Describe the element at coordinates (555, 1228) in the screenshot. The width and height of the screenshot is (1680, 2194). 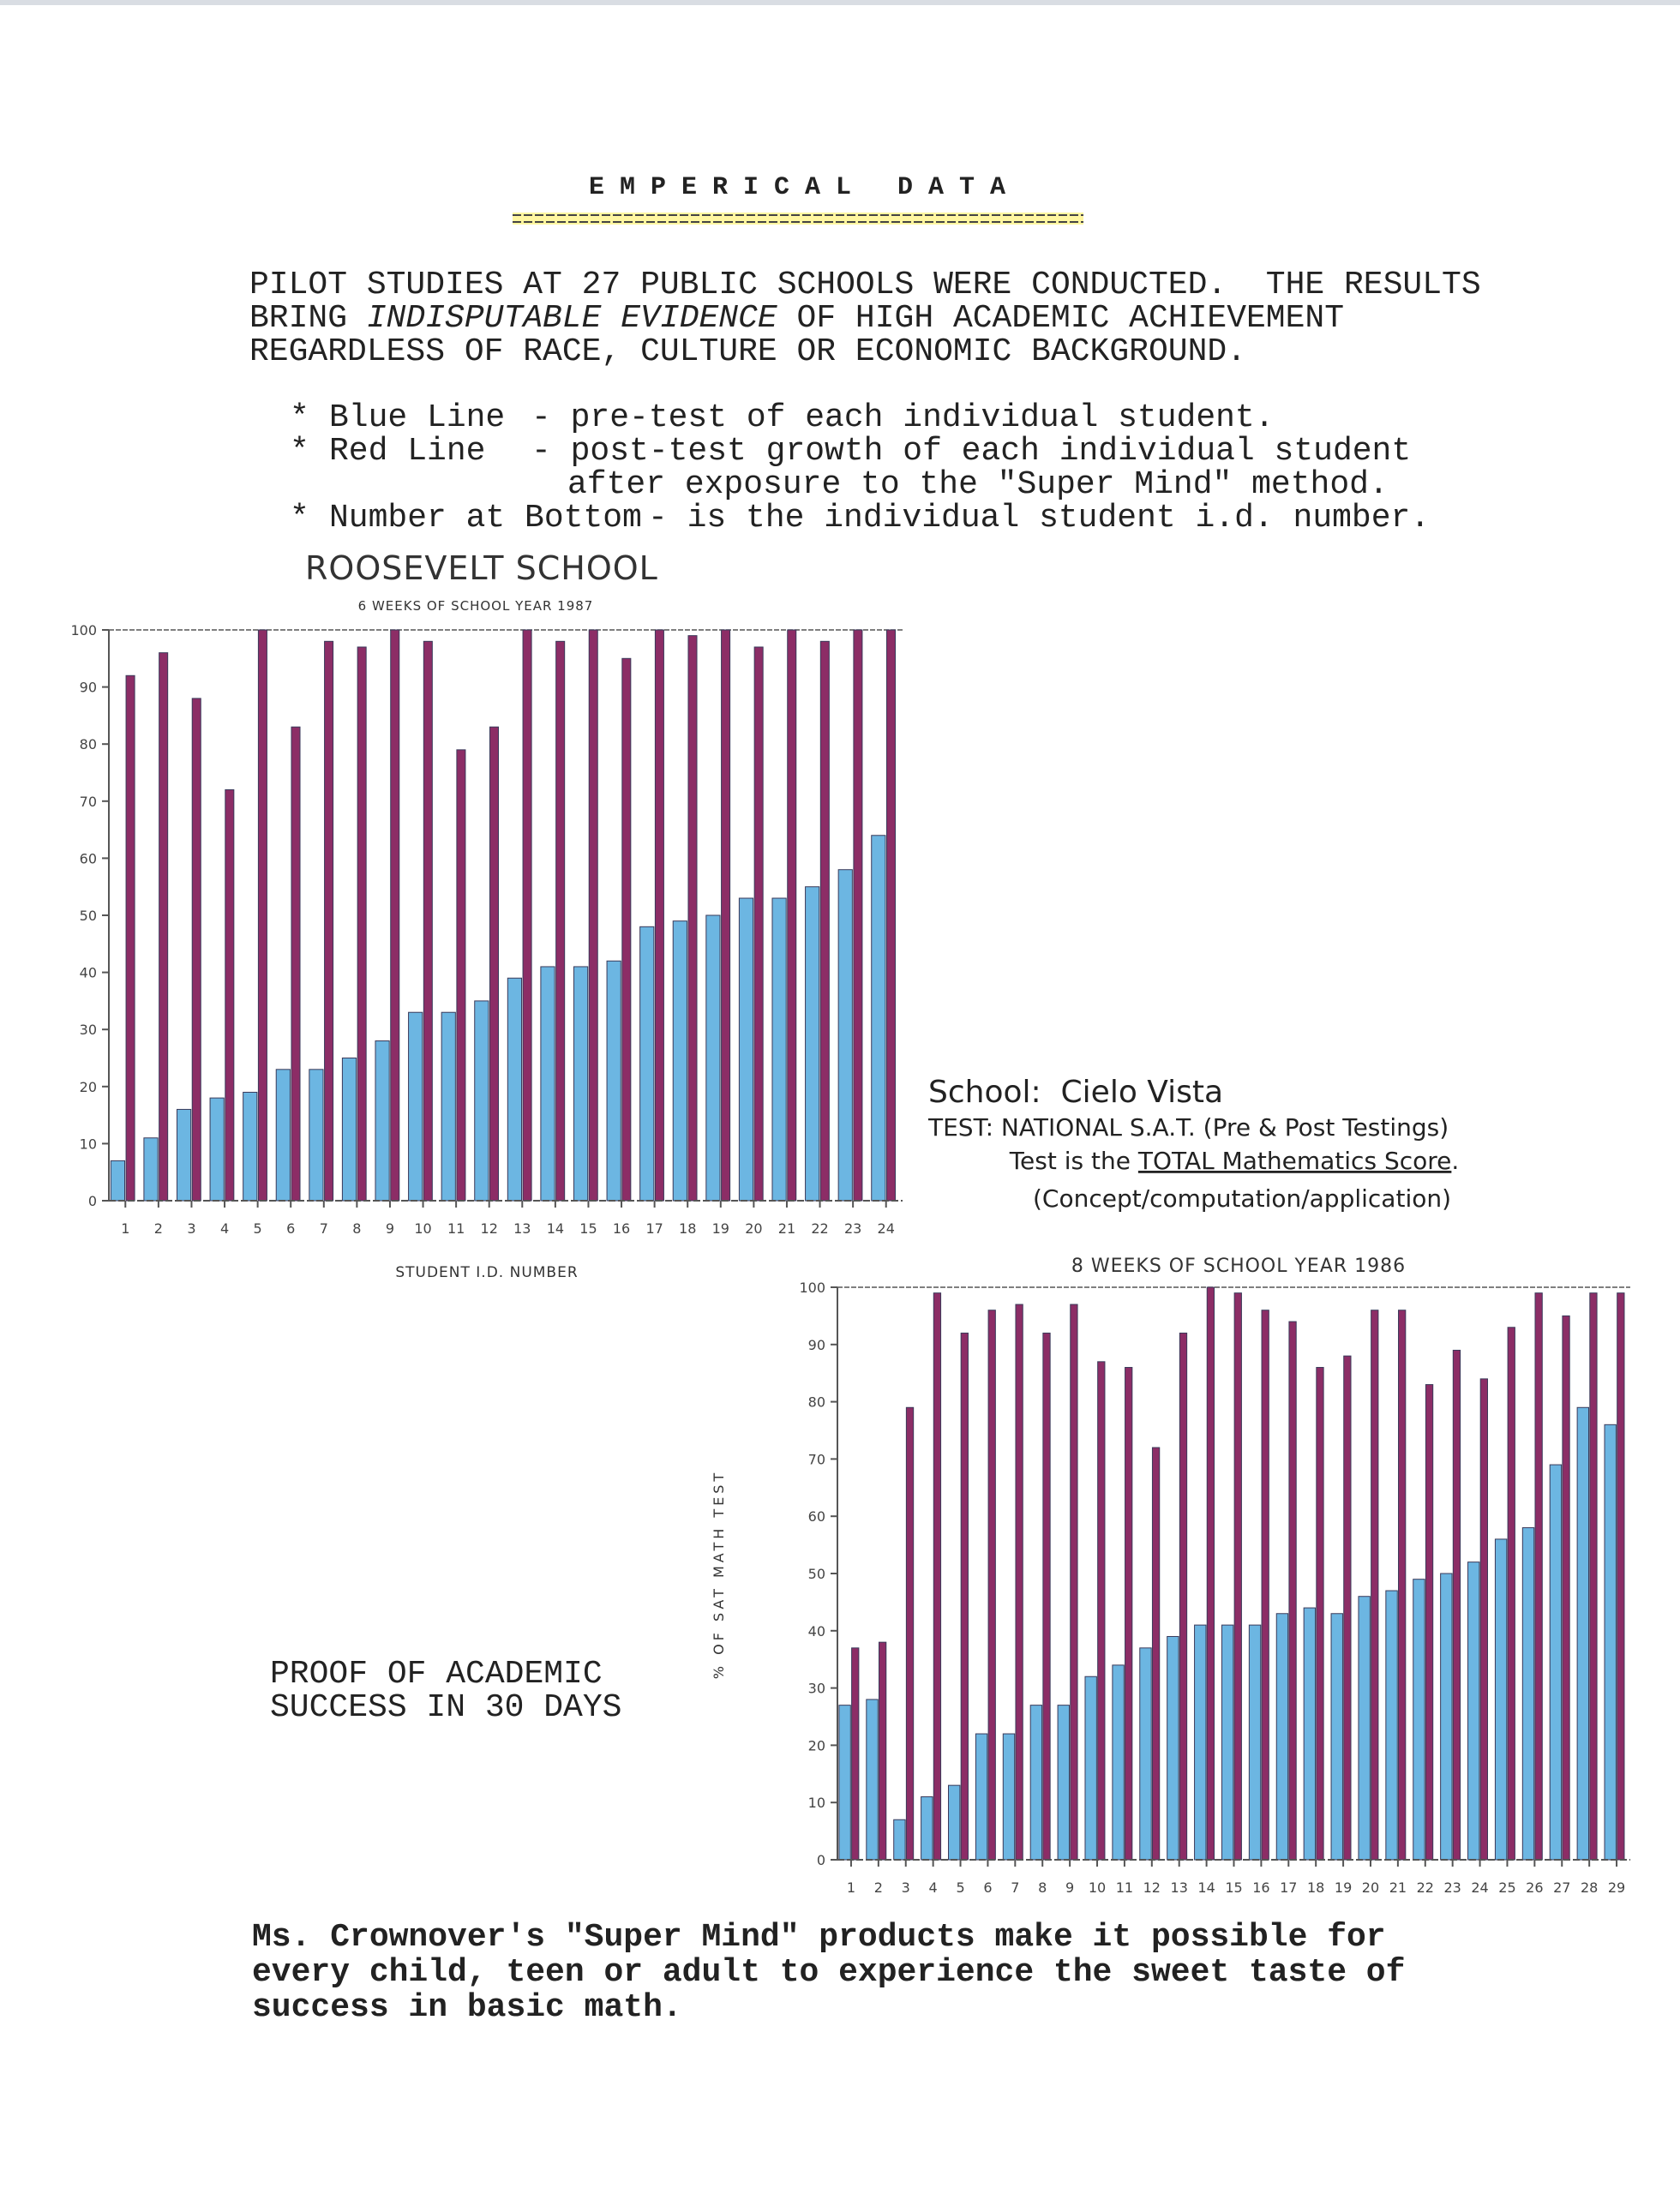
I see `x-tick-label: 14` at that location.